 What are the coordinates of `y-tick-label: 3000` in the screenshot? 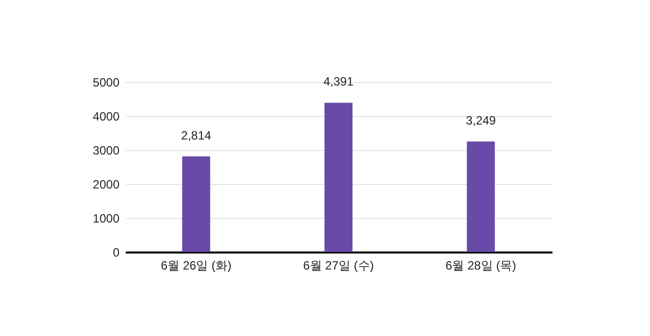 It's located at (106, 151).